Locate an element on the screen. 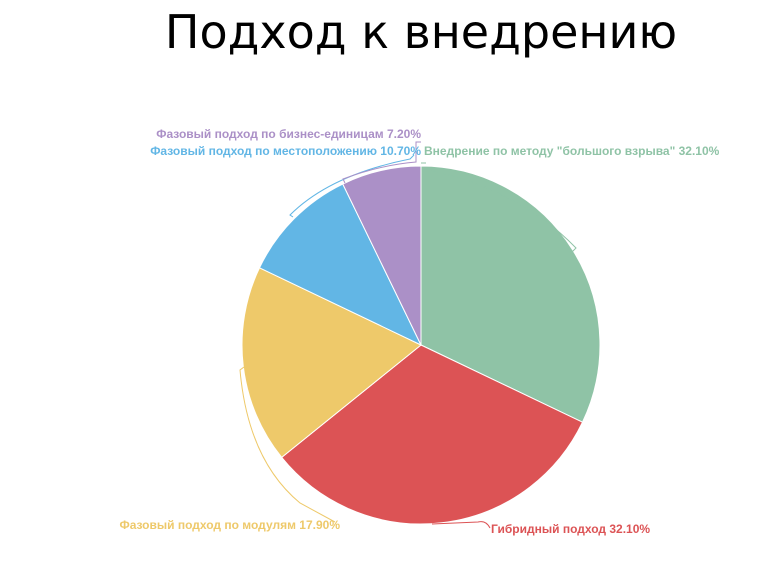 Image resolution: width=770 pixels, height=581 pixels. slice-label: Фазовый подход по бизнес-единицам 7.20% is located at coordinates (288, 134).